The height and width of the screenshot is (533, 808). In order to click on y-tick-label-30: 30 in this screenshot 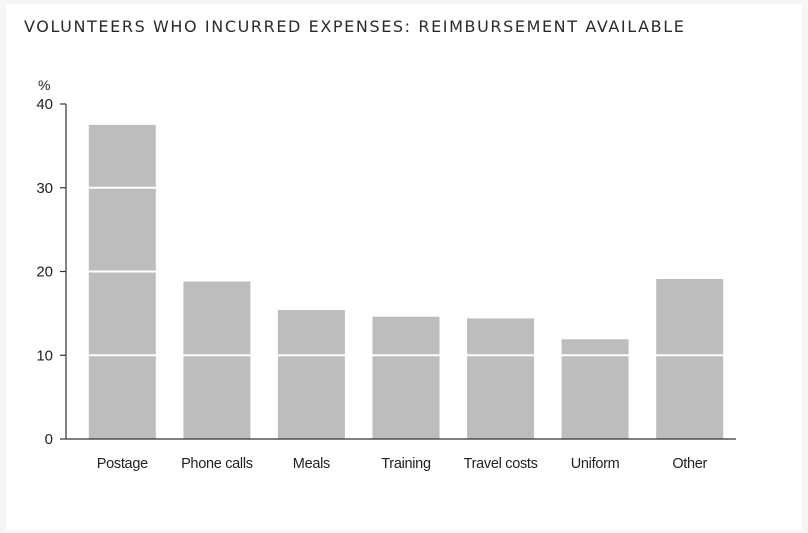, I will do `click(44, 188)`.